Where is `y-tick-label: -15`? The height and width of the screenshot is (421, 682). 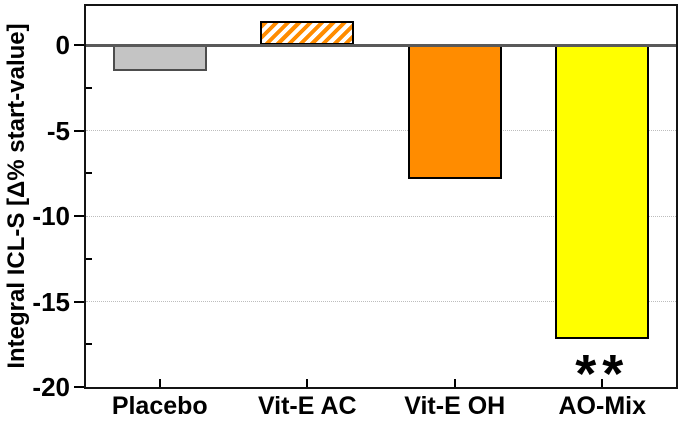 y-tick-label: -15 is located at coordinates (51, 301).